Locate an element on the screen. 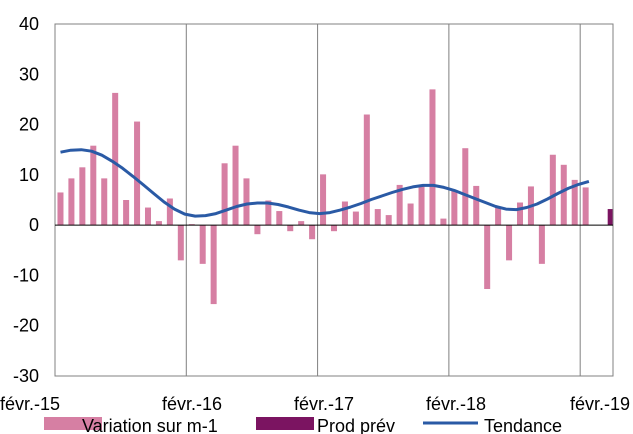 This screenshot has height=434, width=633. x-tick-label: févr.-18 is located at coordinates (456, 404).